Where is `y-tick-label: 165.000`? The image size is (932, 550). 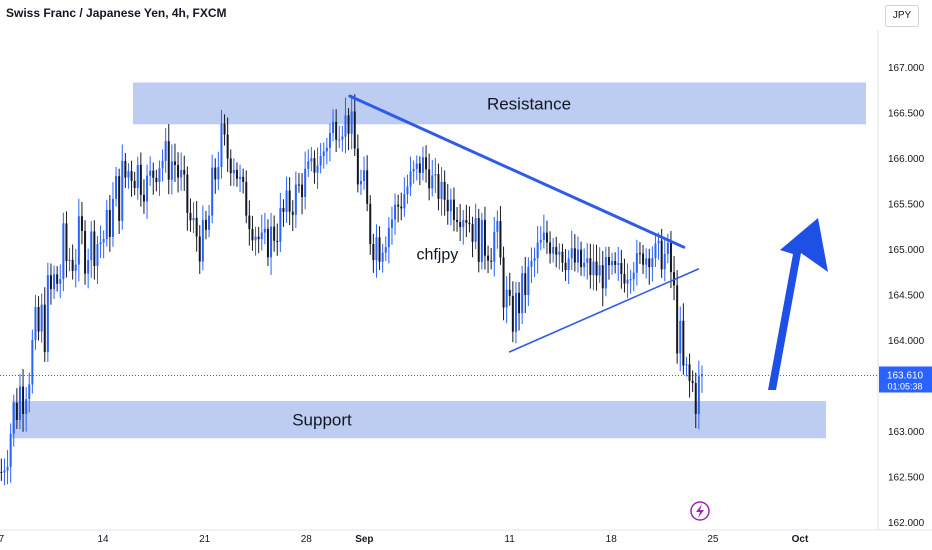 y-tick-label: 165.000 is located at coordinates (906, 250).